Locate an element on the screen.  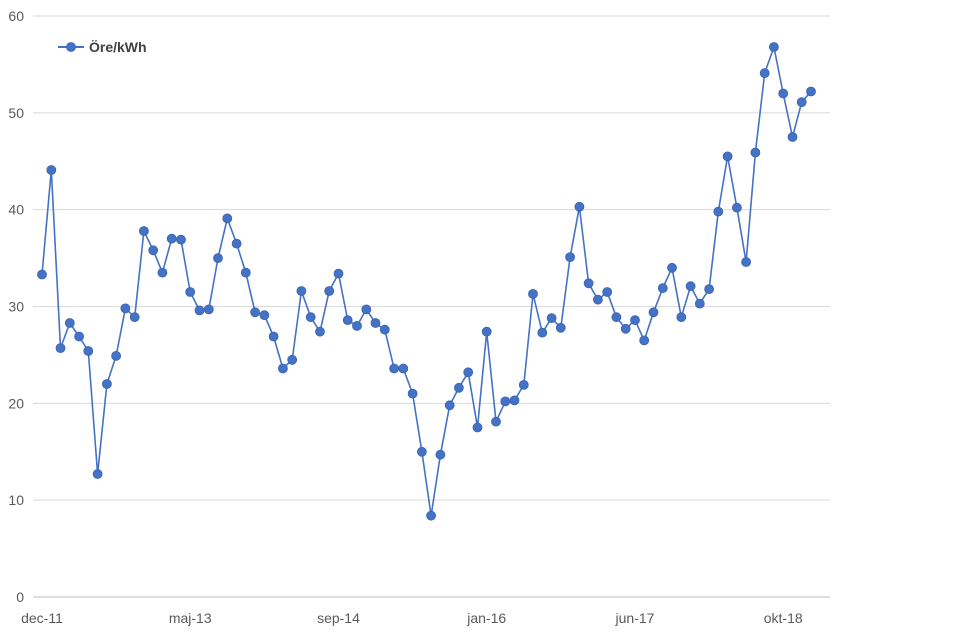
x-axis-tick-labels: dec-11 maj-13 sep-14 jan-16 jun-17 okt-18 is located at coordinates (412, 618).